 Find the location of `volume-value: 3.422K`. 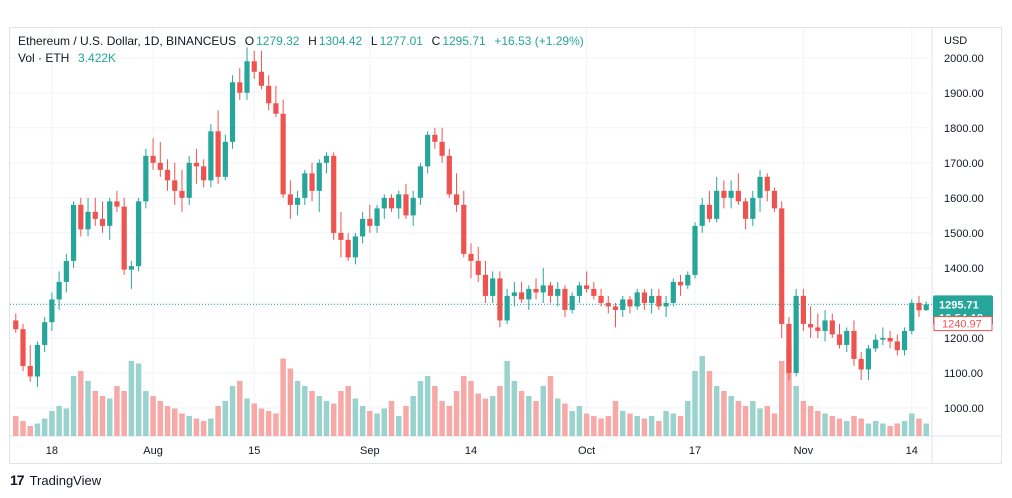

volume-value: 3.422K is located at coordinates (97, 58).